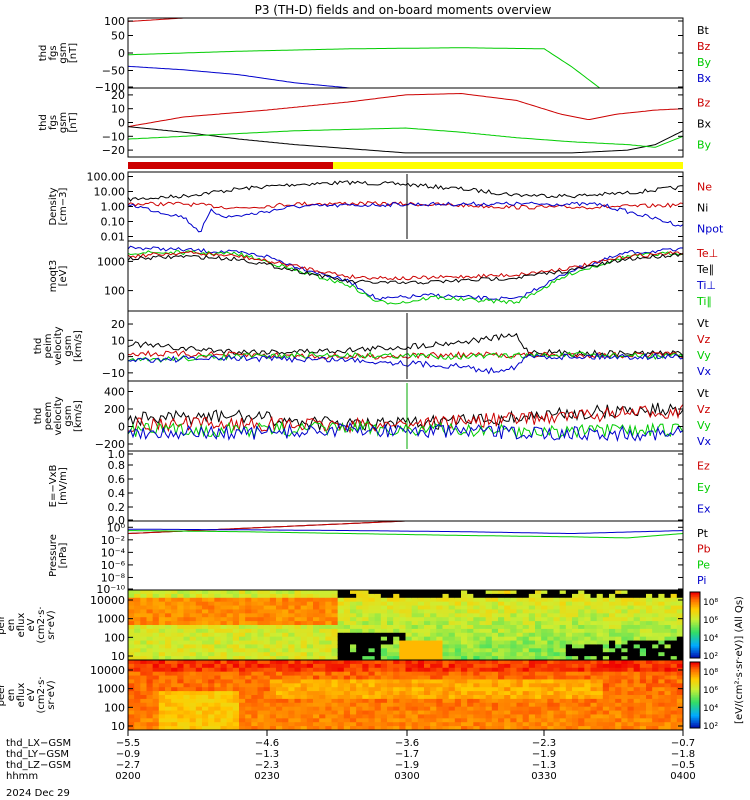 The image size is (750, 800). I want to click on y-axis-label: Density [cm−3], so click(58, 206).